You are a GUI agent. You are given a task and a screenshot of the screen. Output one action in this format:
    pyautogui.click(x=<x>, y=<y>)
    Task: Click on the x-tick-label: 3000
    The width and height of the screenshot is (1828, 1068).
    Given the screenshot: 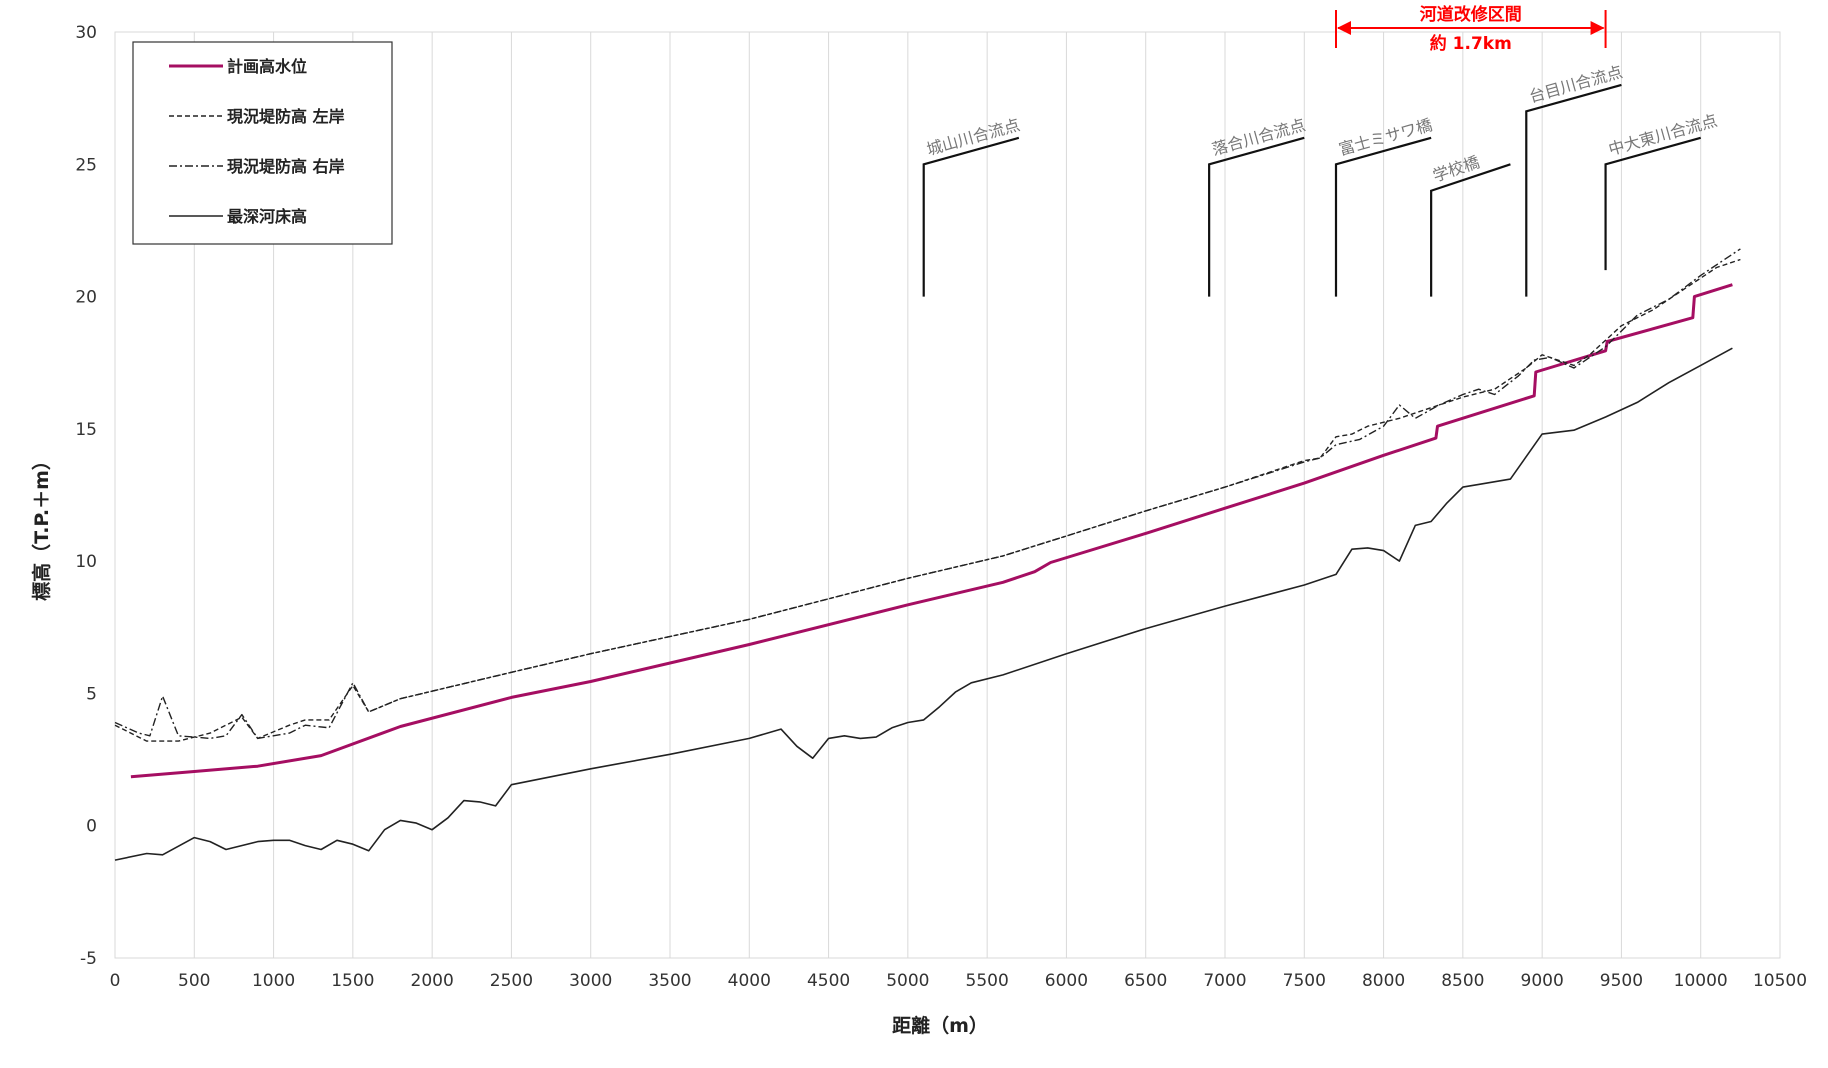 What is the action you would take?
    pyautogui.click(x=590, y=981)
    